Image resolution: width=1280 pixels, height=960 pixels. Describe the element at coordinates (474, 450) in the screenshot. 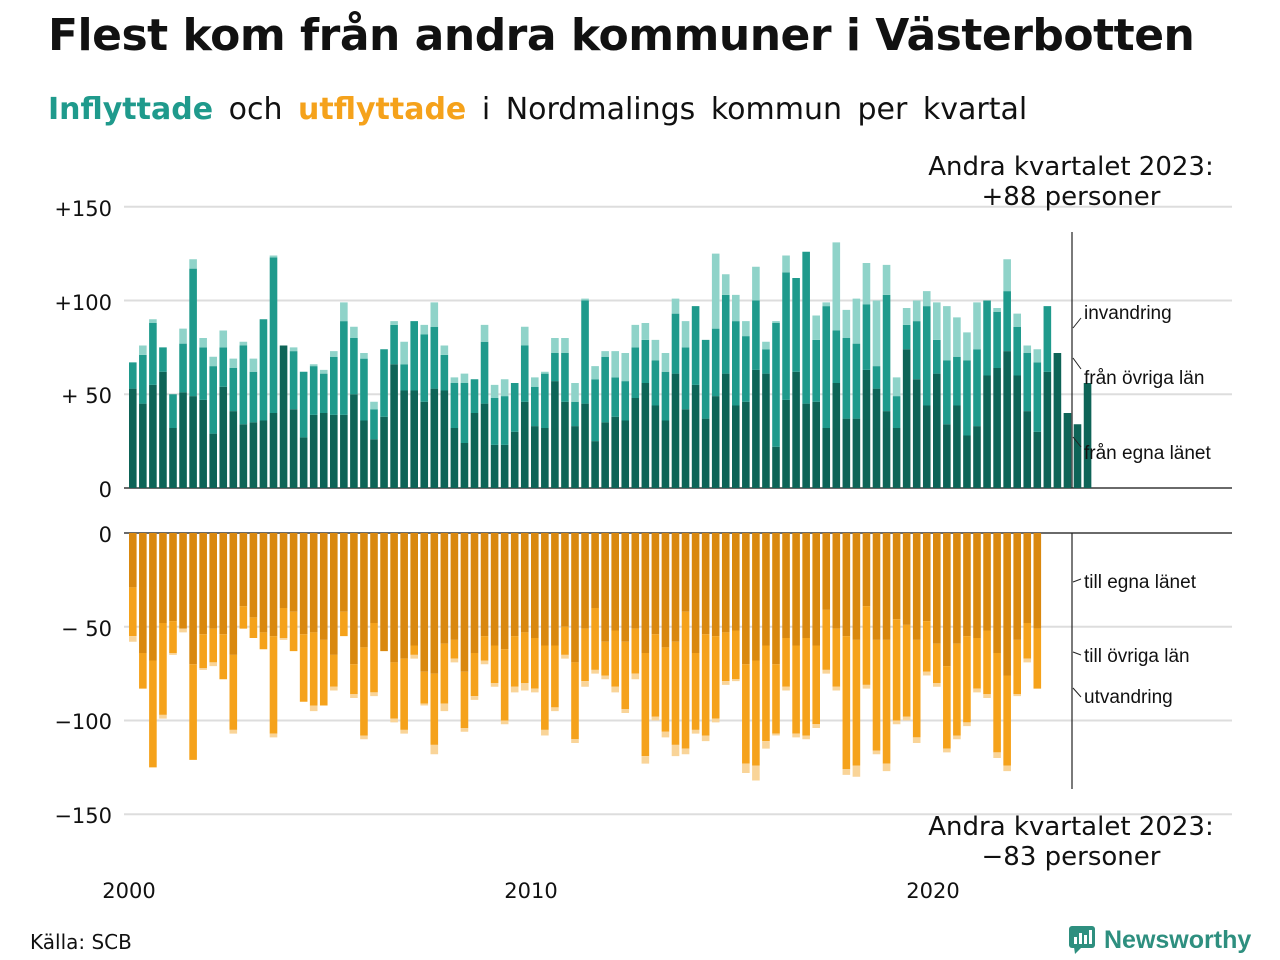

I see `bar-in-34-fran-egna-lanet` at that location.